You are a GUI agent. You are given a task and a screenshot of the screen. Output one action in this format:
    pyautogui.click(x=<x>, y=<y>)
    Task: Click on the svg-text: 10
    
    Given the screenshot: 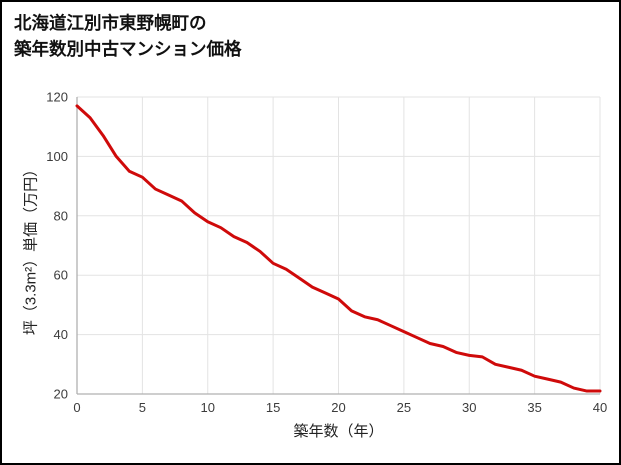 What is the action you would take?
    pyautogui.click(x=208, y=407)
    